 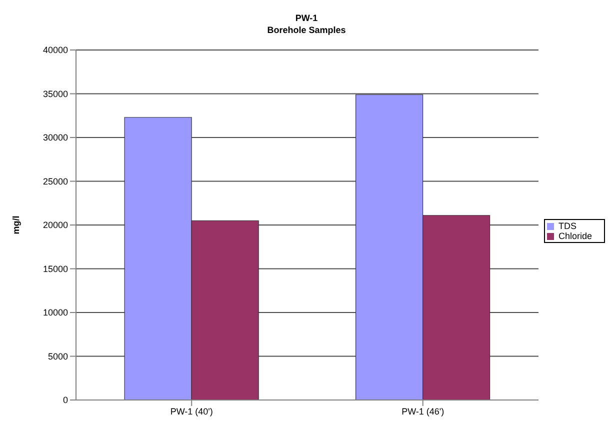 What do you see at coordinates (55, 225) in the screenshot?
I see `y-tick-label: 20000` at bounding box center [55, 225].